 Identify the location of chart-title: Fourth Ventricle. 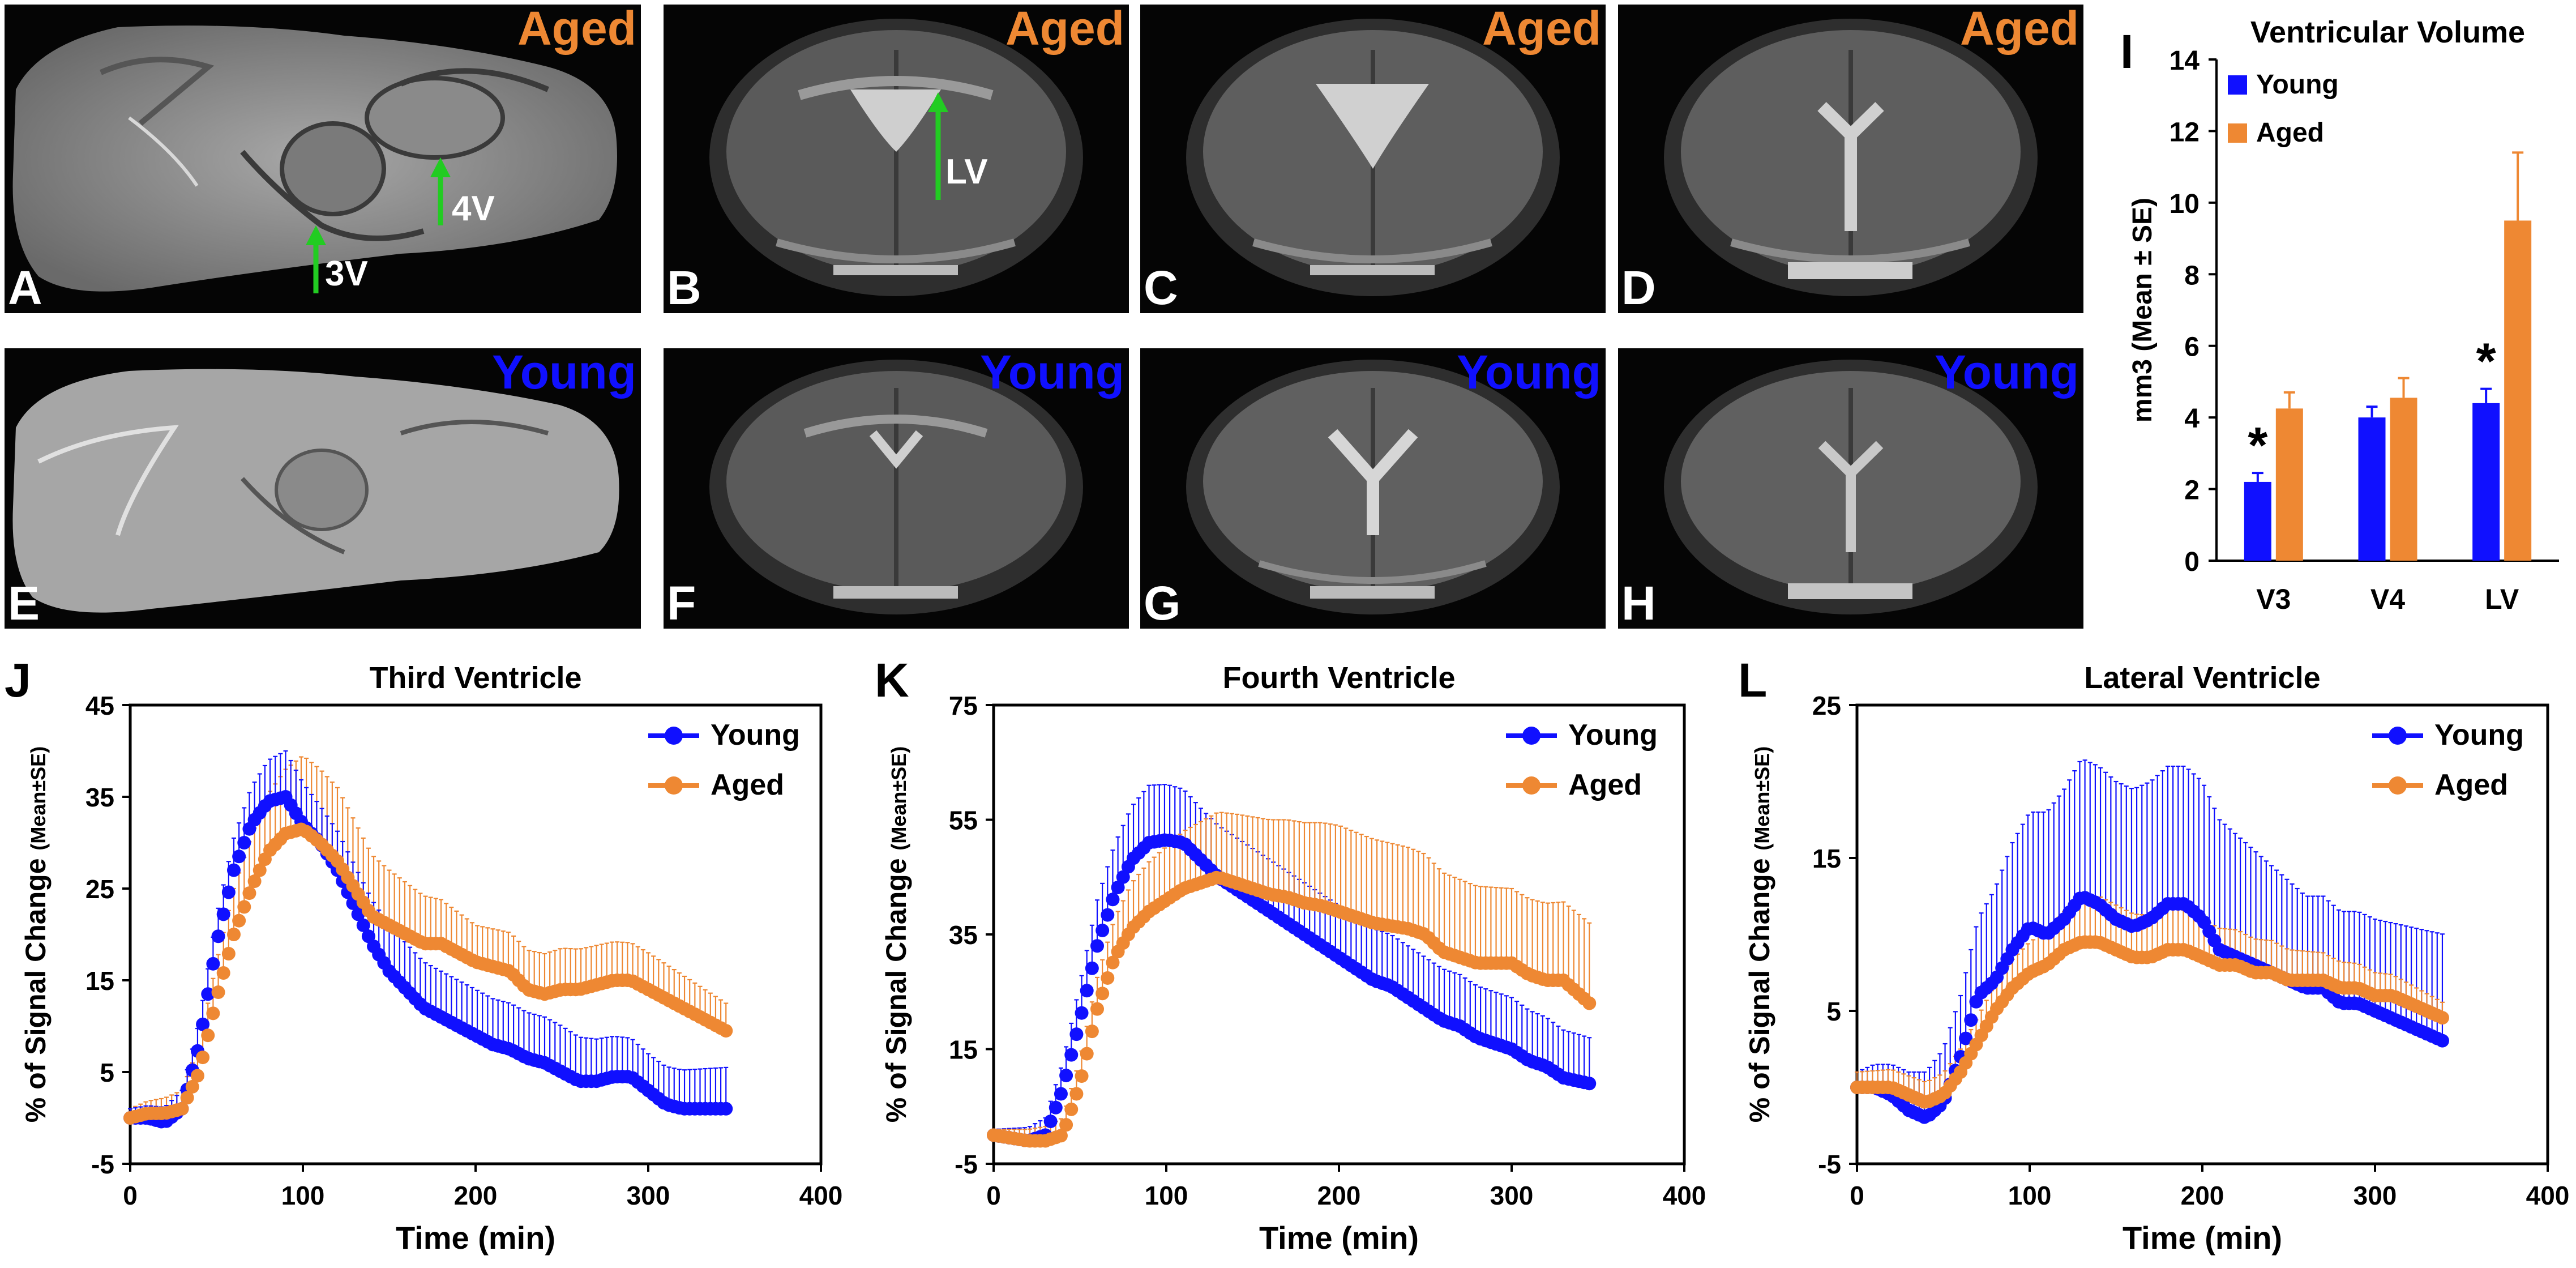
(1338, 678).